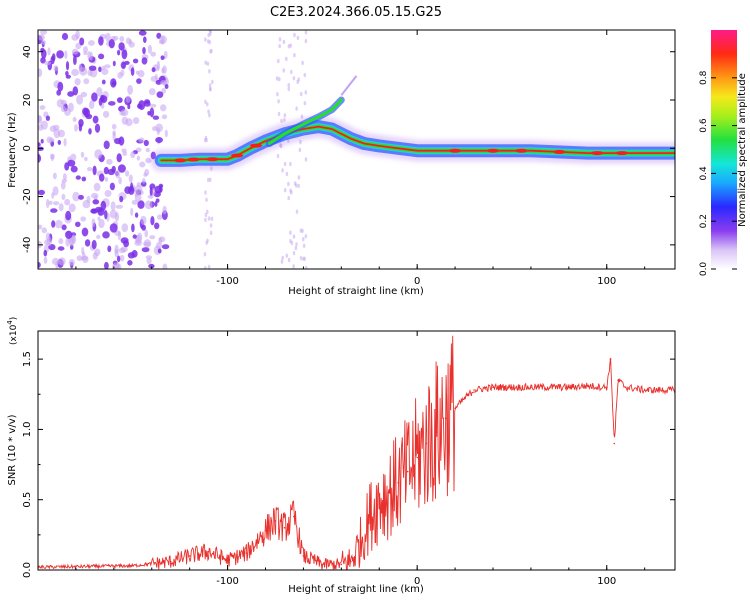  What do you see at coordinates (724, 149) in the screenshot?
I see `colorbar-gradient` at bounding box center [724, 149].